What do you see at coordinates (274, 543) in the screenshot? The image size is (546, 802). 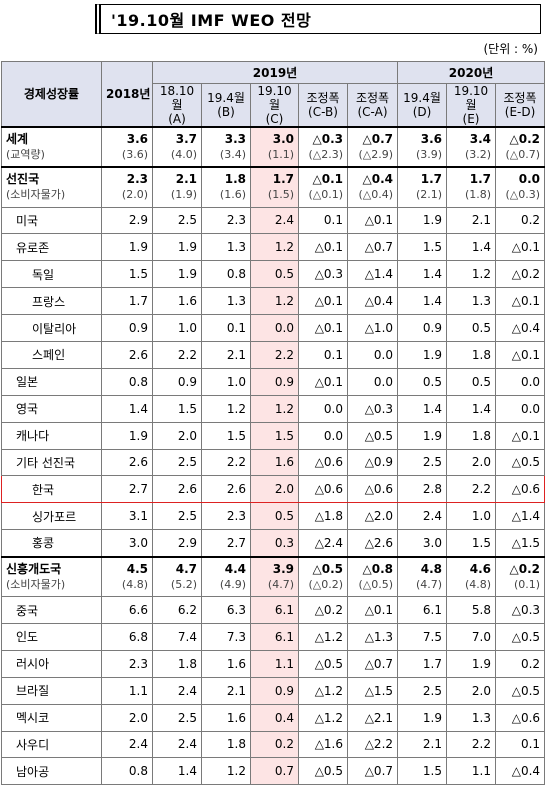 I see `value-cell: 0.3` at bounding box center [274, 543].